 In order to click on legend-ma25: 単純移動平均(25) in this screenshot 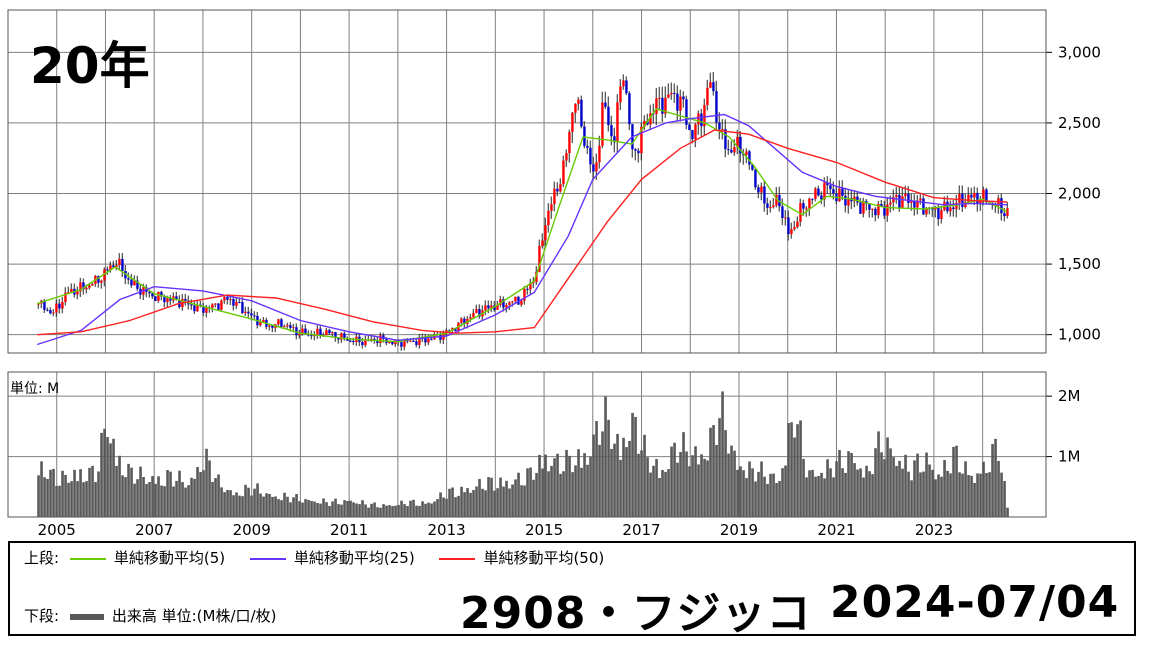, I will do `click(329, 557)`.